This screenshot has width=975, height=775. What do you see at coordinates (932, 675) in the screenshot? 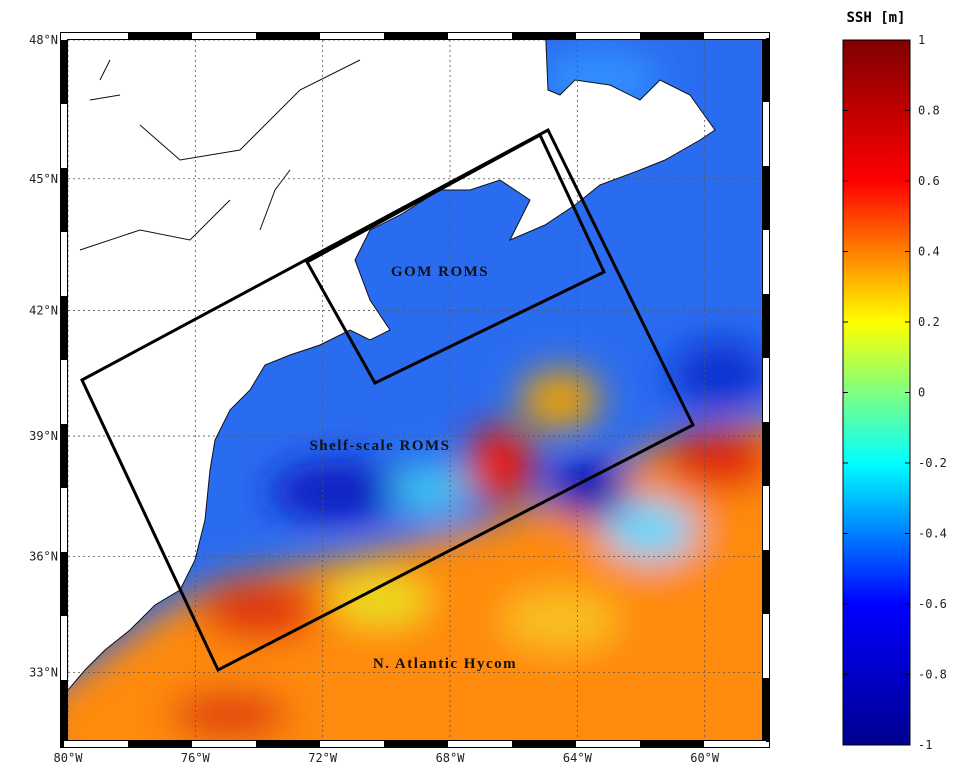
I see `colorbar-tick-label: -0.8` at bounding box center [932, 675].